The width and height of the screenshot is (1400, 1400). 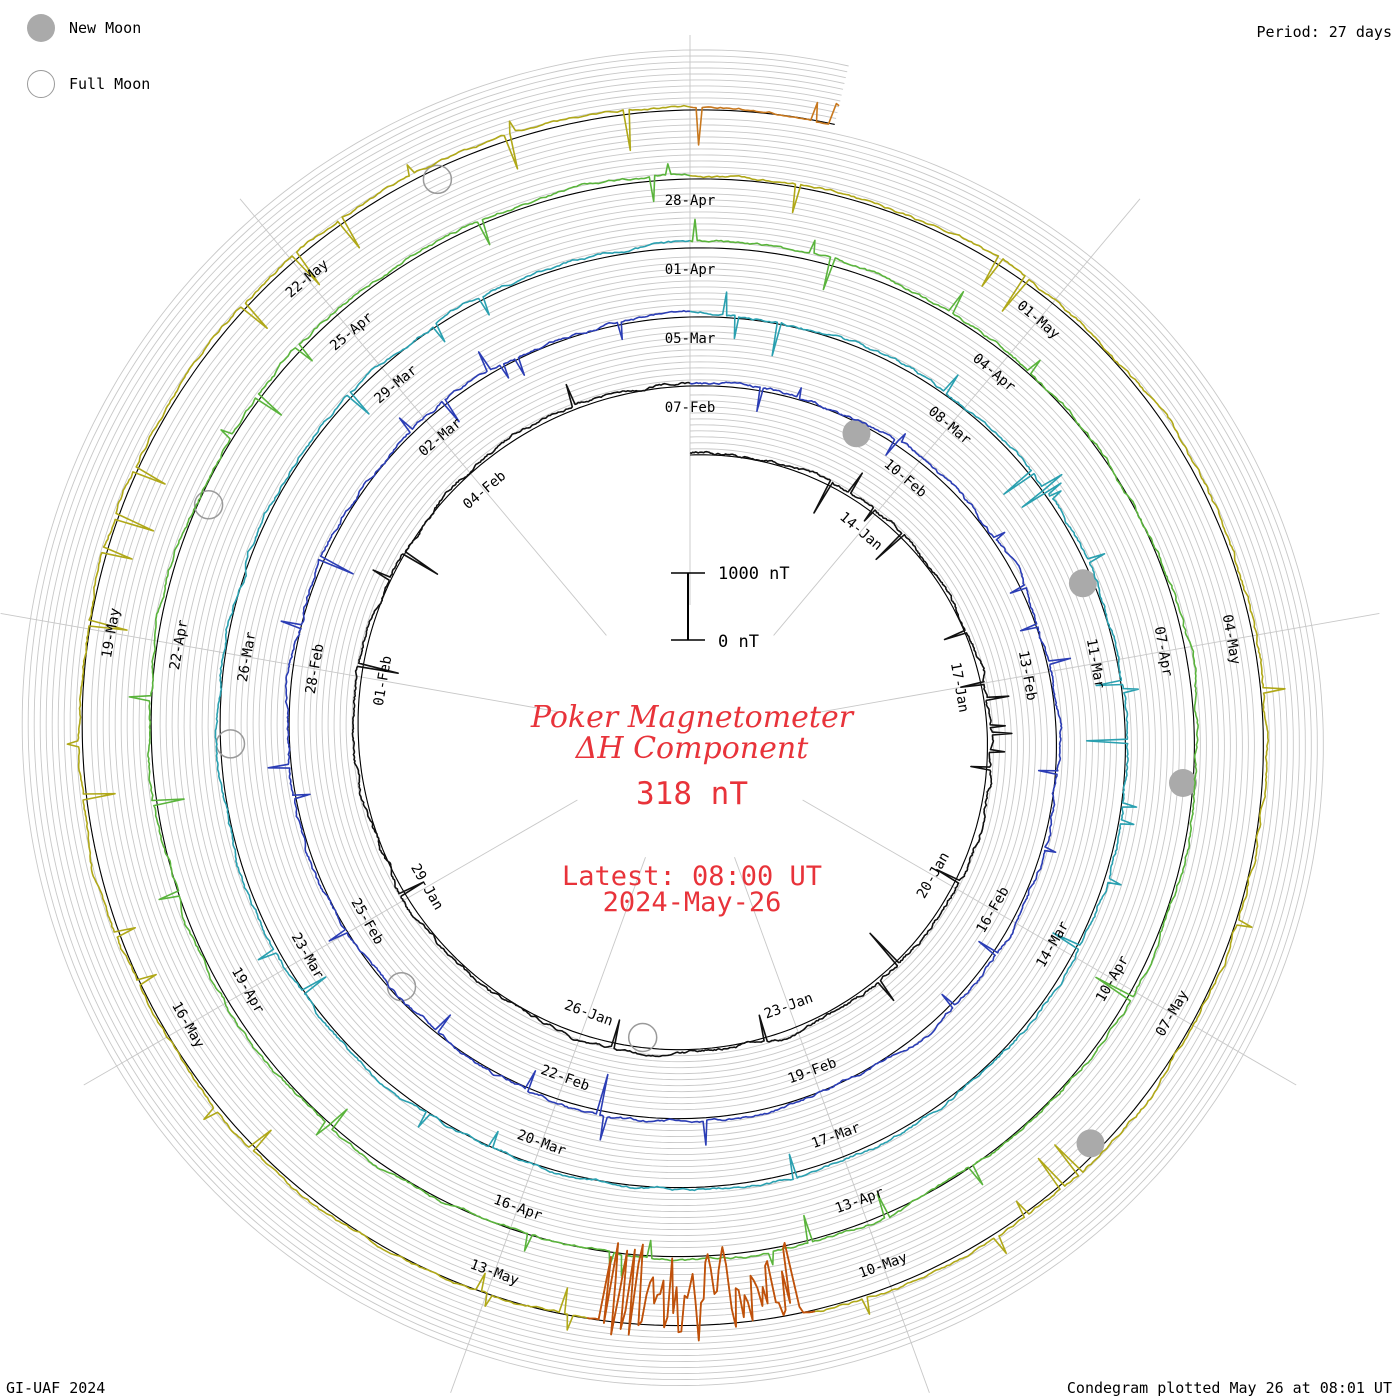 I want to click on credit-label: GI-UAF 2024, so click(x=56, y=1388).